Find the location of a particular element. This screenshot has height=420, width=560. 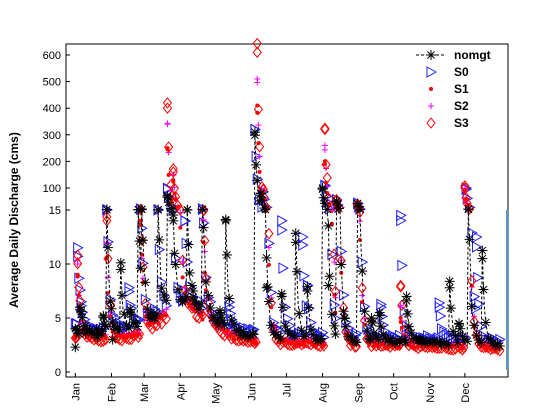

chart-legend: nomgt S0 S1 S2 S3 is located at coordinates (458, 87).